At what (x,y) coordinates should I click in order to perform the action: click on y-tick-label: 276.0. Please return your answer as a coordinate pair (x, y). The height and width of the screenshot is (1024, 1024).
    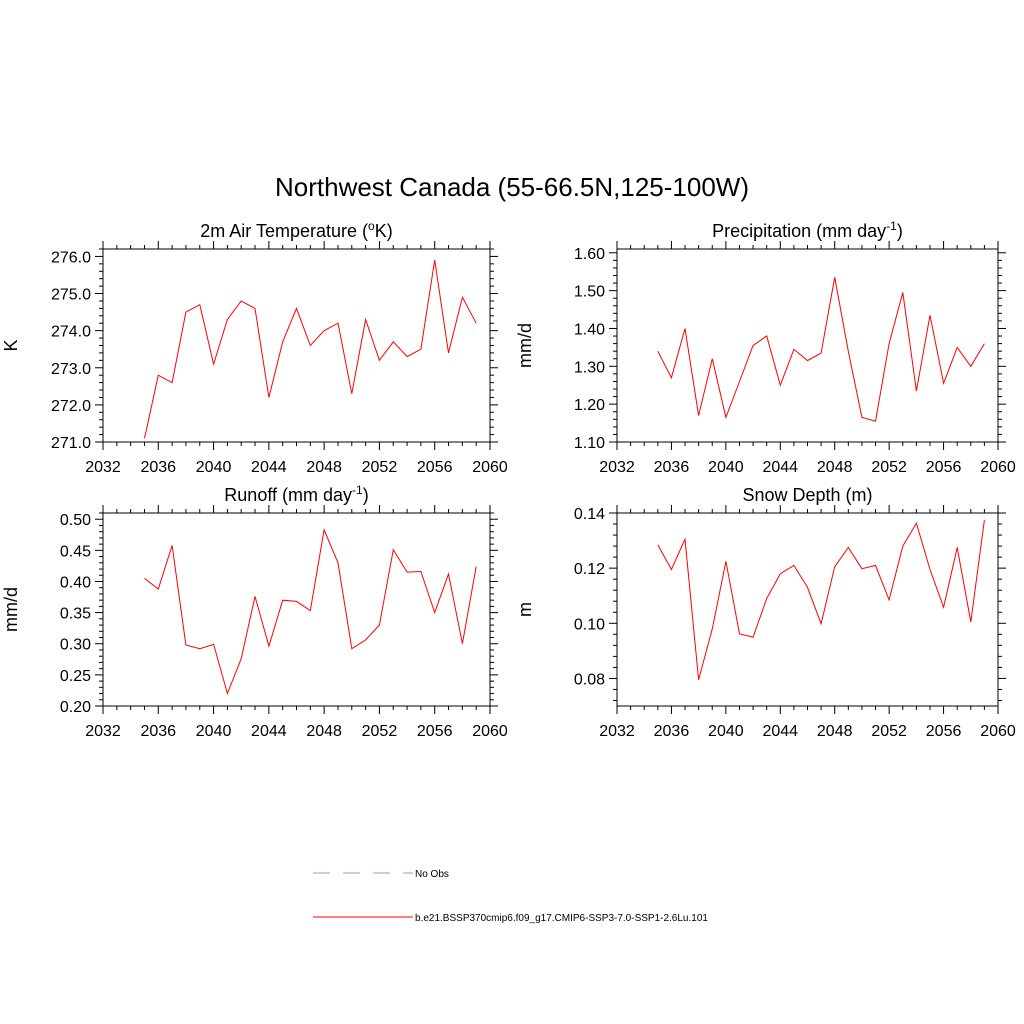
    Looking at the image, I should click on (71, 257).